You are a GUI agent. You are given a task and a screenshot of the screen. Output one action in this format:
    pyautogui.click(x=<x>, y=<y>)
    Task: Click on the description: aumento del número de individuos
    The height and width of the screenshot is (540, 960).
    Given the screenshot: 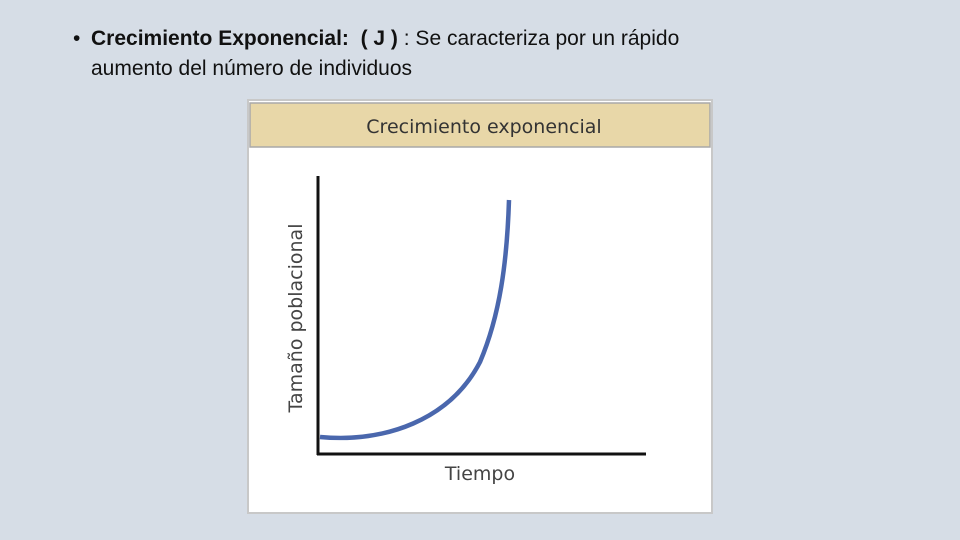 What is the action you would take?
    pyautogui.click(x=252, y=68)
    